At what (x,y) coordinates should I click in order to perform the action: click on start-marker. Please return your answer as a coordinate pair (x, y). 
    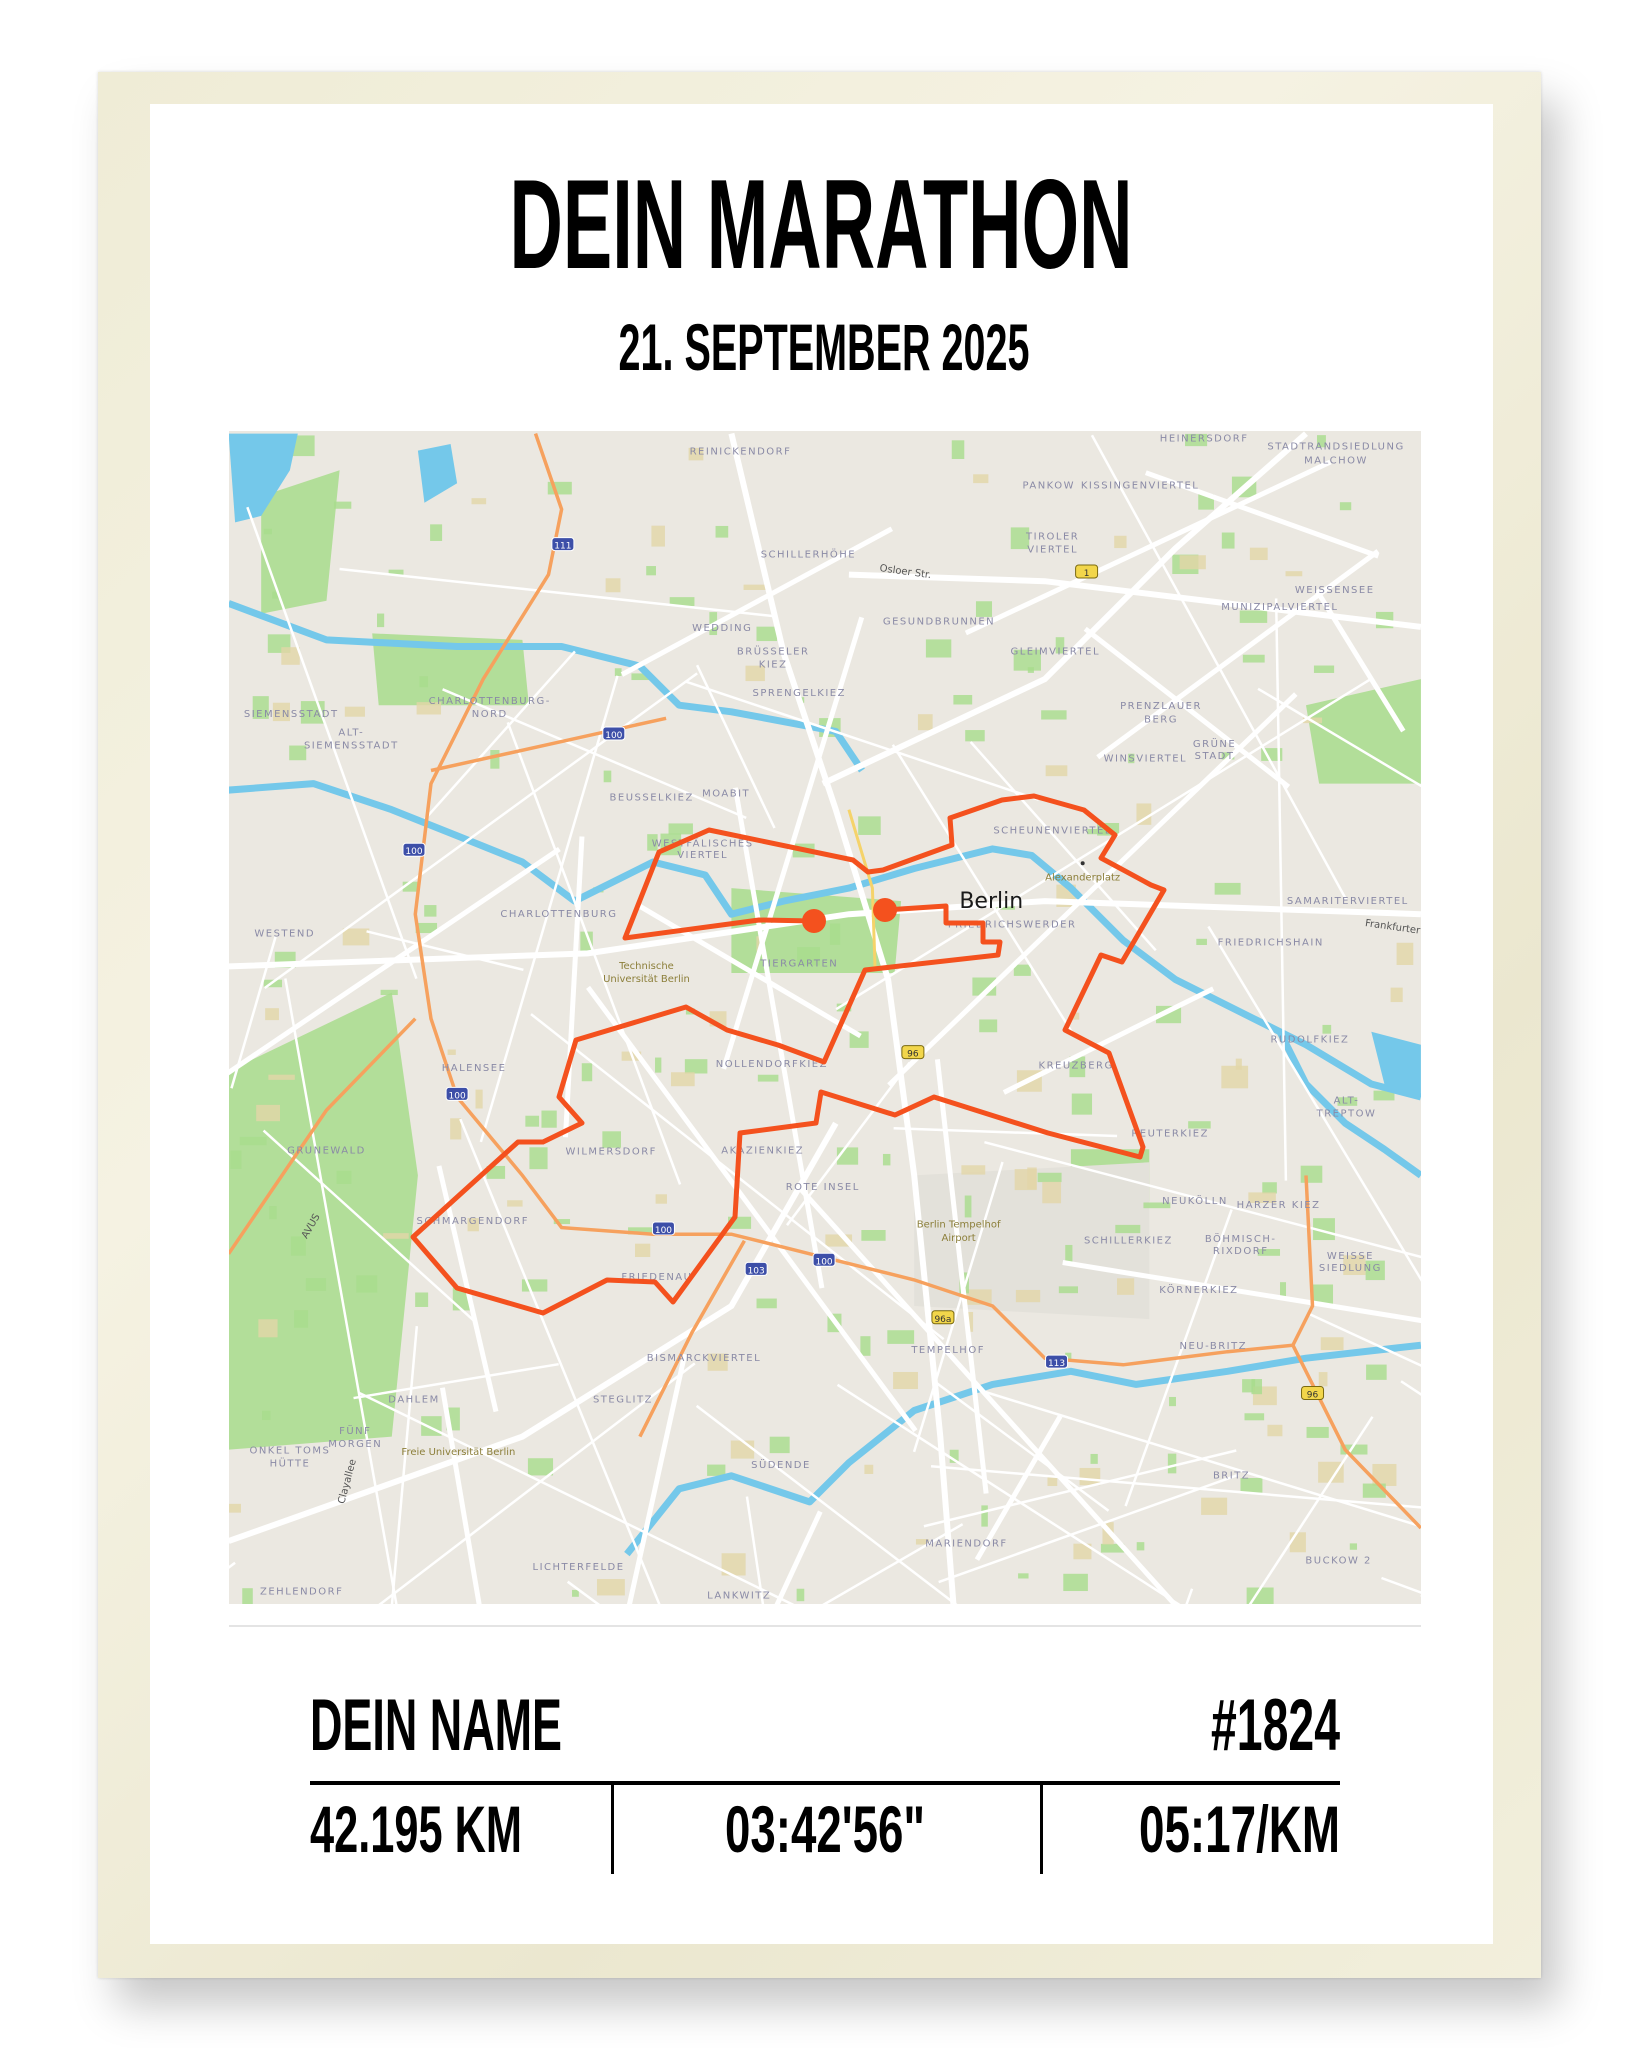
    Looking at the image, I should click on (814, 921).